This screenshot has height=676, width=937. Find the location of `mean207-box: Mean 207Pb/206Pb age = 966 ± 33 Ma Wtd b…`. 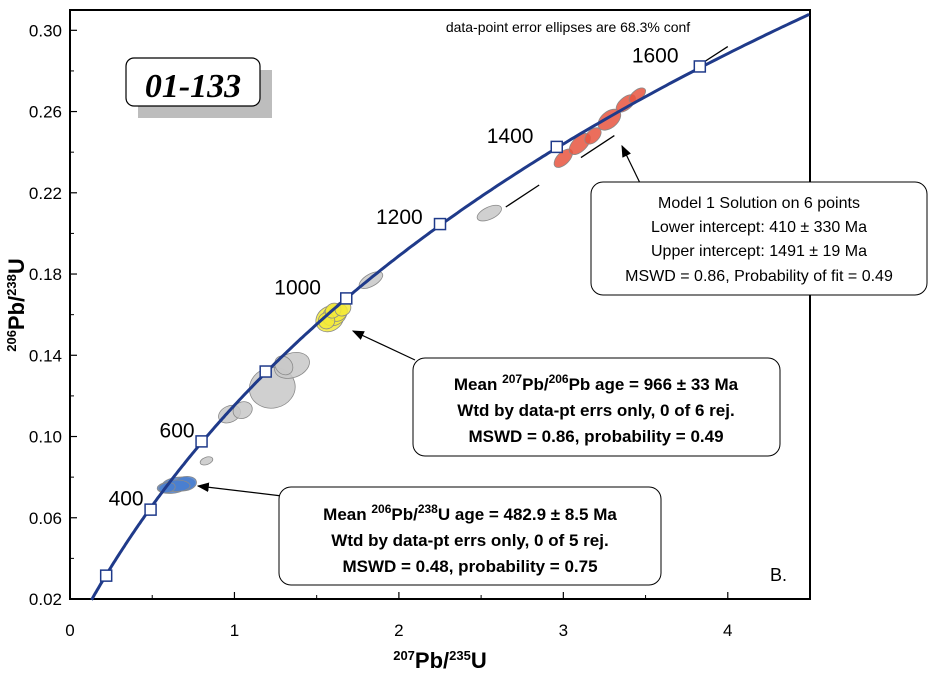

mean207-box: Mean 207Pb/206Pb age = 966 ± 33 Ma Wtd b… is located at coordinates (596, 407).